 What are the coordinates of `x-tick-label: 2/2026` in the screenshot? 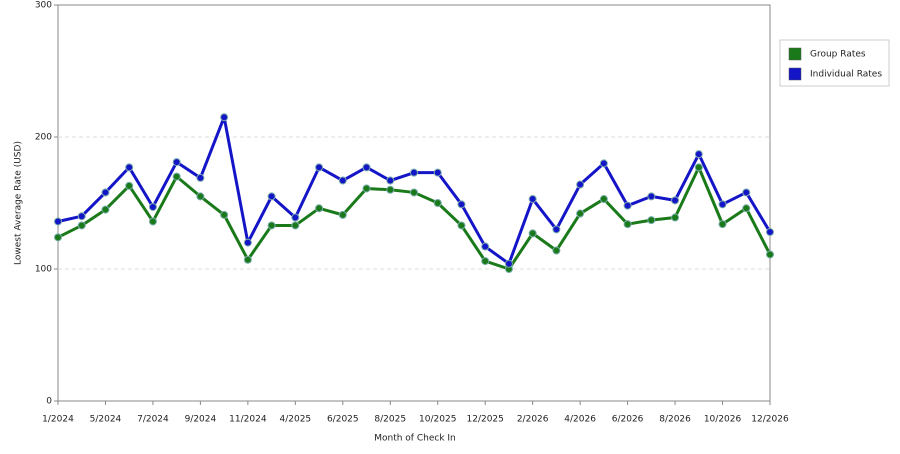 It's located at (533, 420).